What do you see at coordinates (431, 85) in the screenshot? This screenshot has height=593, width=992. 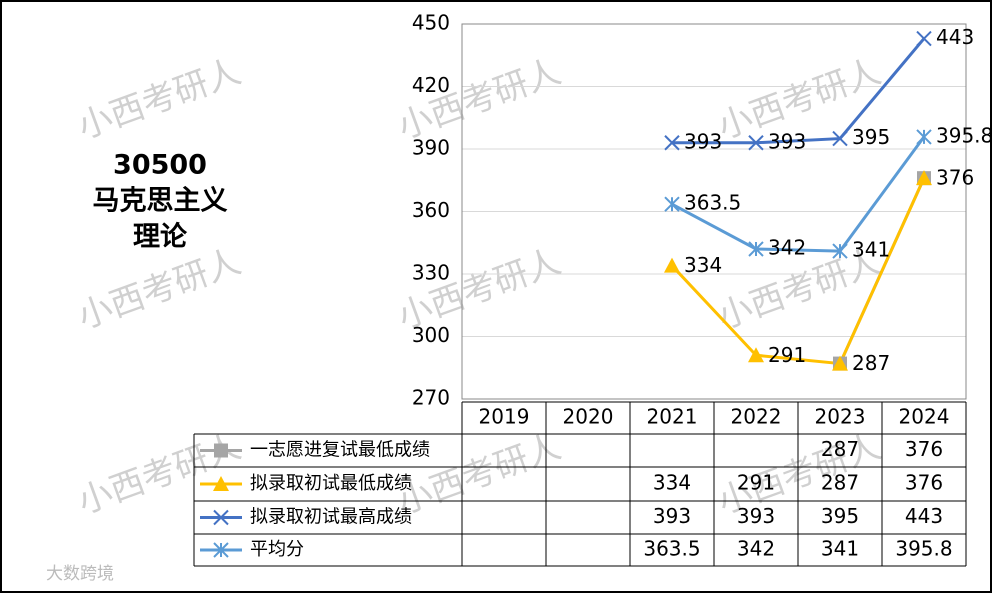 I see `y-tick-label: 420` at bounding box center [431, 85].